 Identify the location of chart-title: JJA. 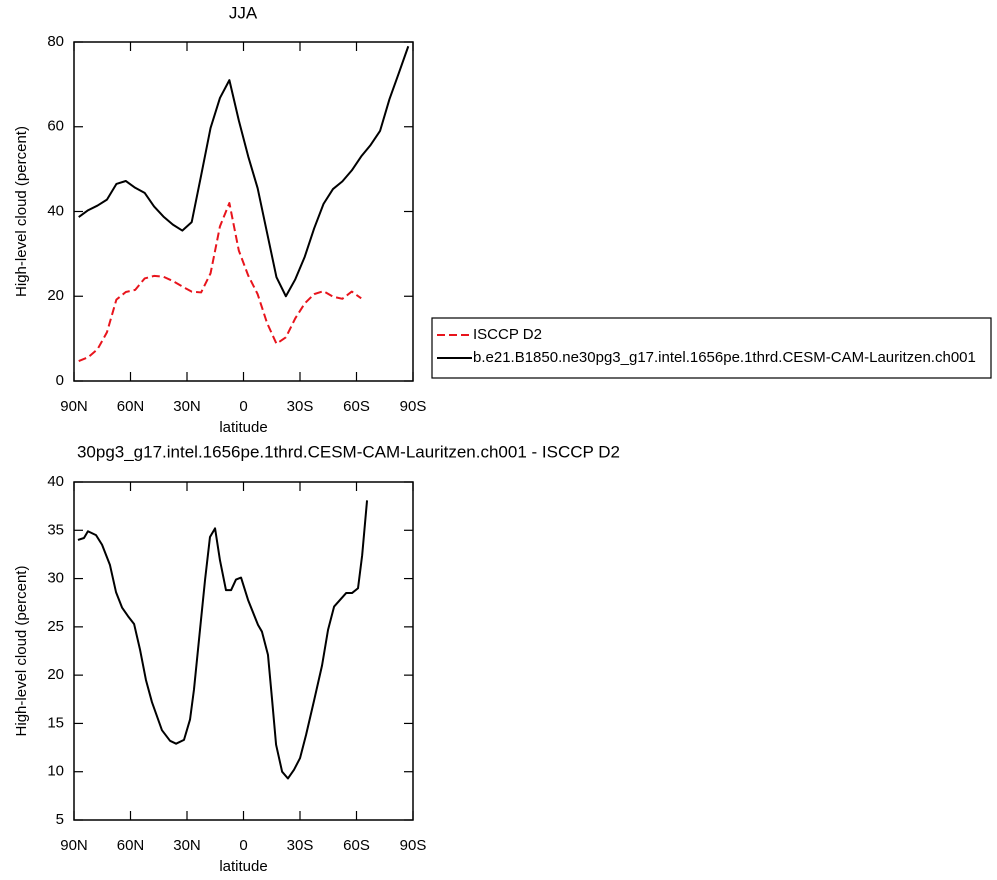
(243, 12).